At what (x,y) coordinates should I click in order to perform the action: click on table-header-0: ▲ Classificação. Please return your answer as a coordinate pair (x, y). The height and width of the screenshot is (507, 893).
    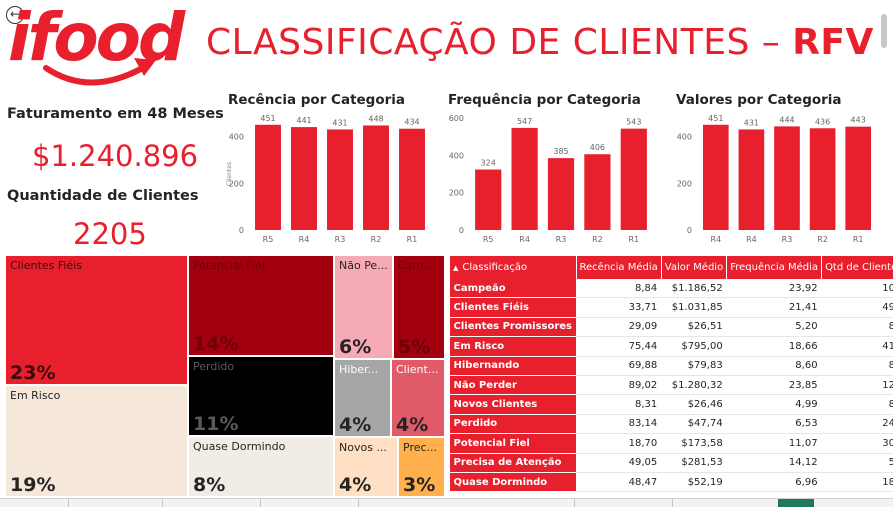
    Looking at the image, I should click on (513, 267).